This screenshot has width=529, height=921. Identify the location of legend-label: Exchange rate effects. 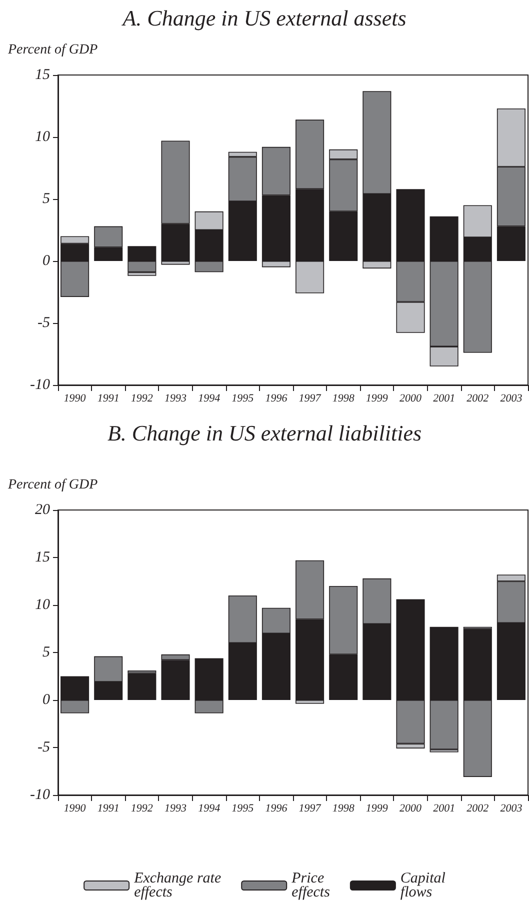
(177, 885).